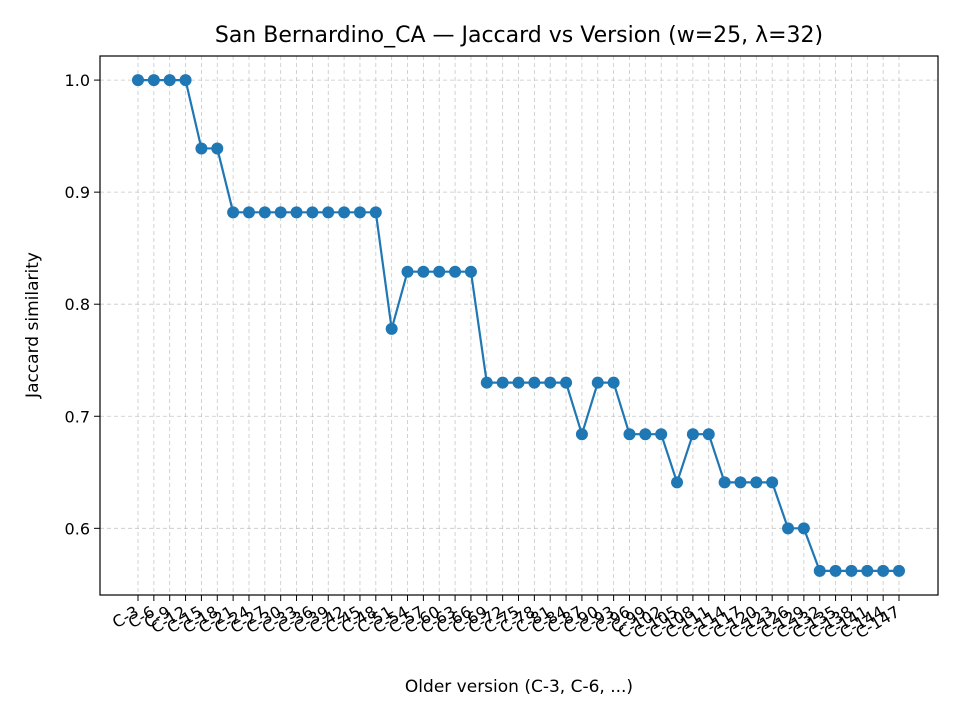  What do you see at coordinates (77, 192) in the screenshot?
I see `y-tick-label: 0.9` at bounding box center [77, 192].